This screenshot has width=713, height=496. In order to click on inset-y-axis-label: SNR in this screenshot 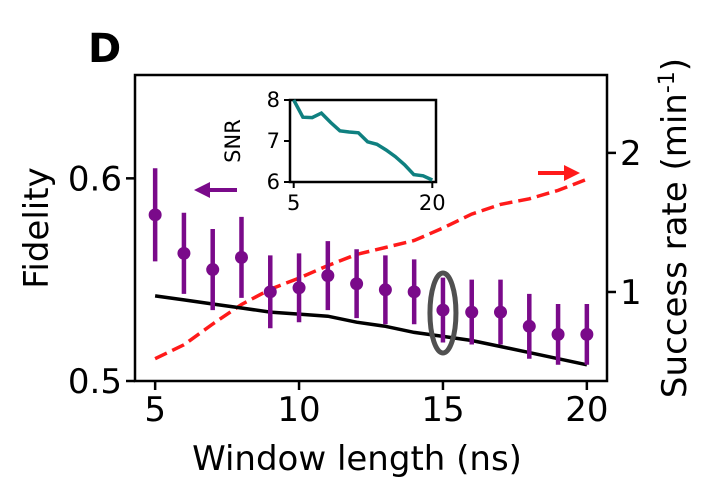, I will do `click(233, 141)`.